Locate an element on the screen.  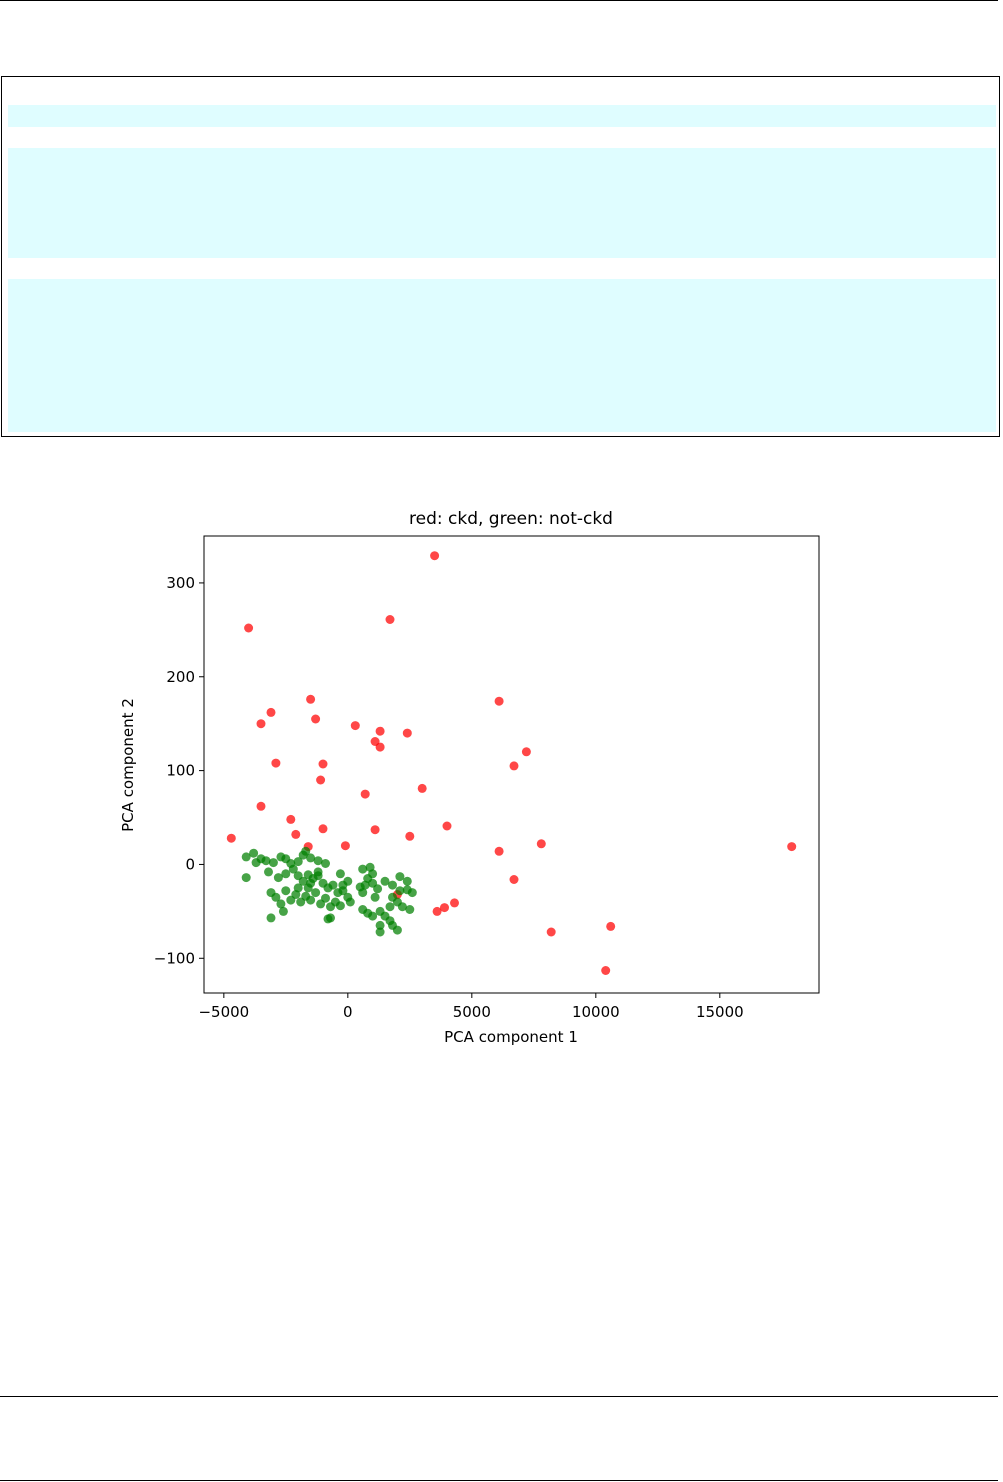
y-tick-label: 0 is located at coordinates (190, 864).